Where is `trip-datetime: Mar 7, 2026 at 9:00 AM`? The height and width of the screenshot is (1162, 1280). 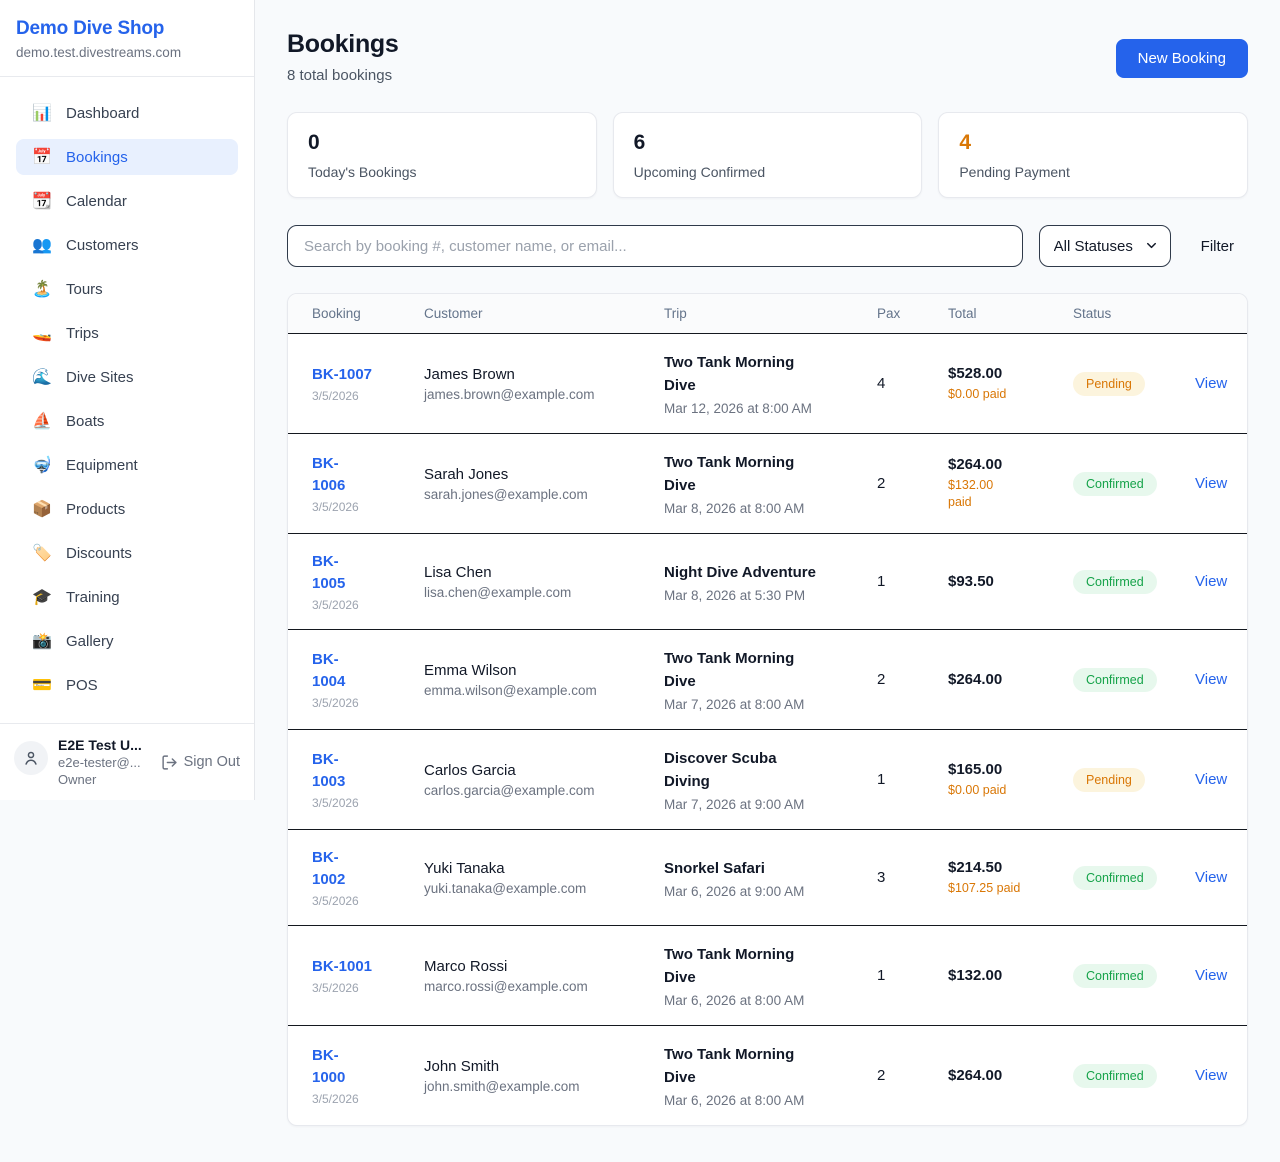 trip-datetime: Mar 7, 2026 at 9:00 AM is located at coordinates (734, 804).